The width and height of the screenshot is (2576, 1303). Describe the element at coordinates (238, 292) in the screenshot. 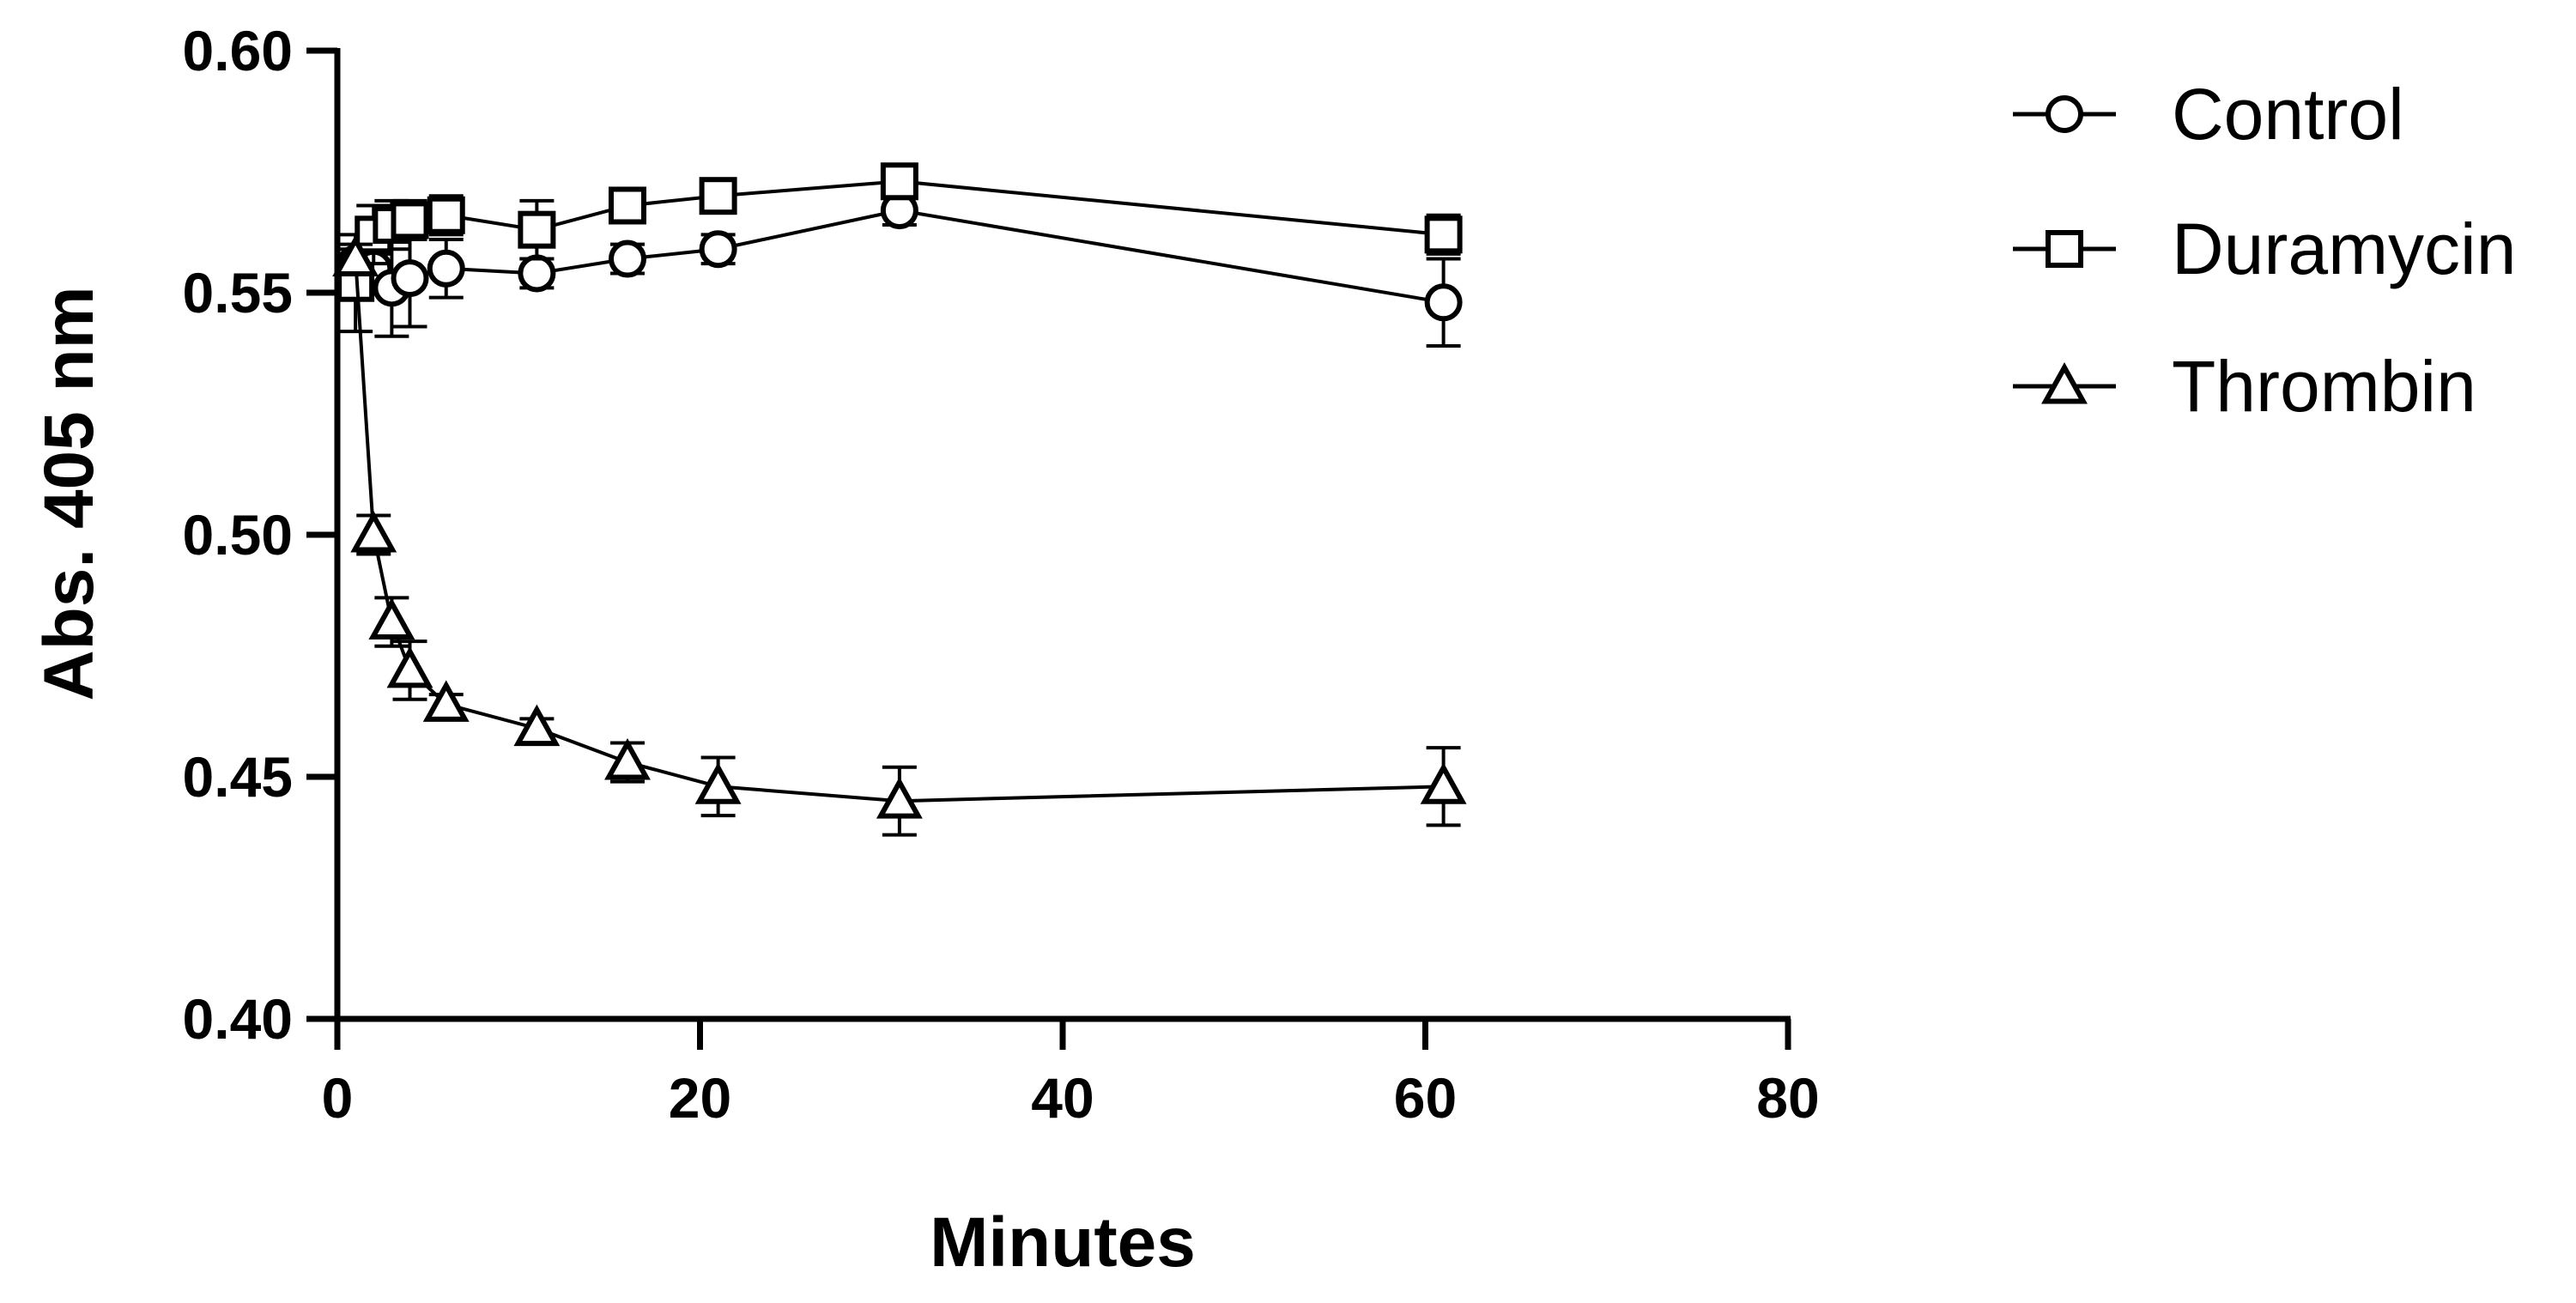

I see `y-tick-label: 0.55` at that location.